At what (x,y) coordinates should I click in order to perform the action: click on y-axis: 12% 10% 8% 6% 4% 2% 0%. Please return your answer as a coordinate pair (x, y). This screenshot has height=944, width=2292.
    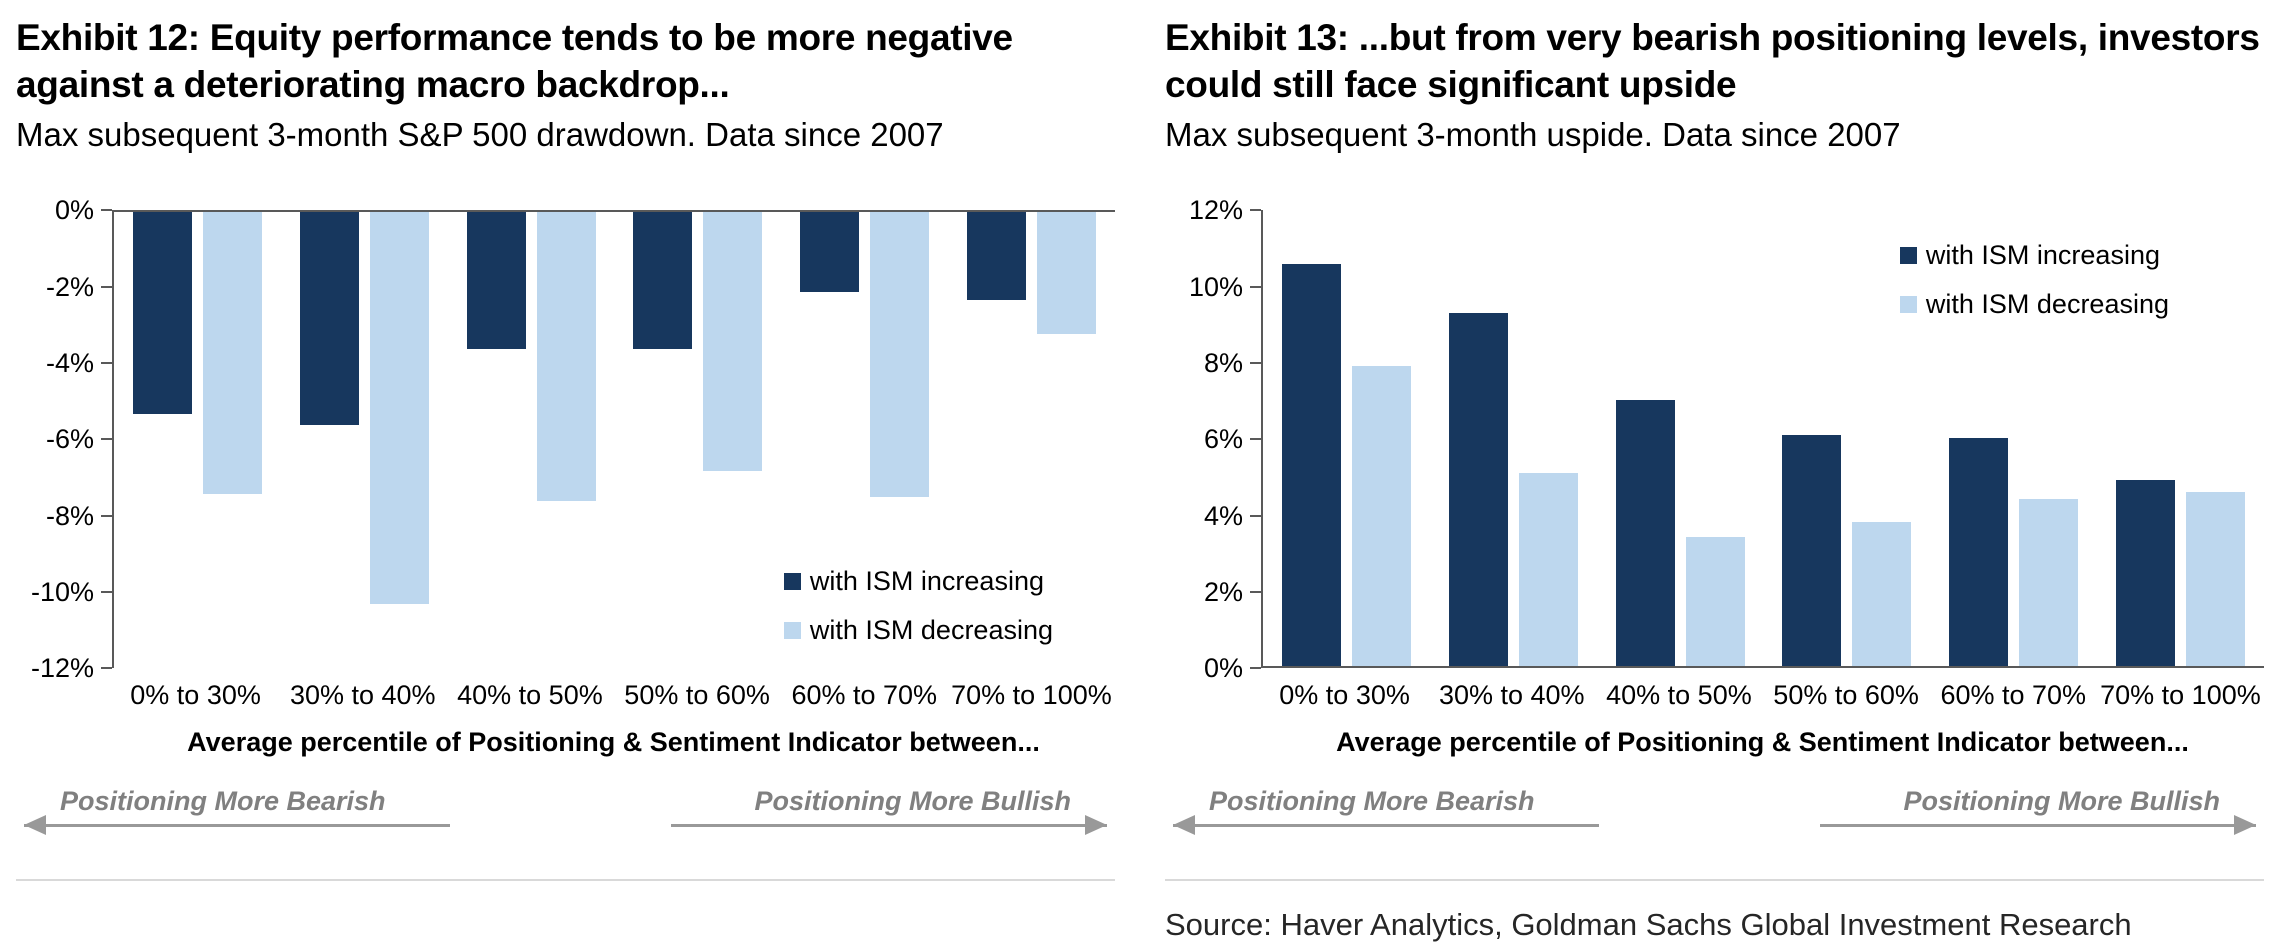
    Looking at the image, I should click on (1213, 439).